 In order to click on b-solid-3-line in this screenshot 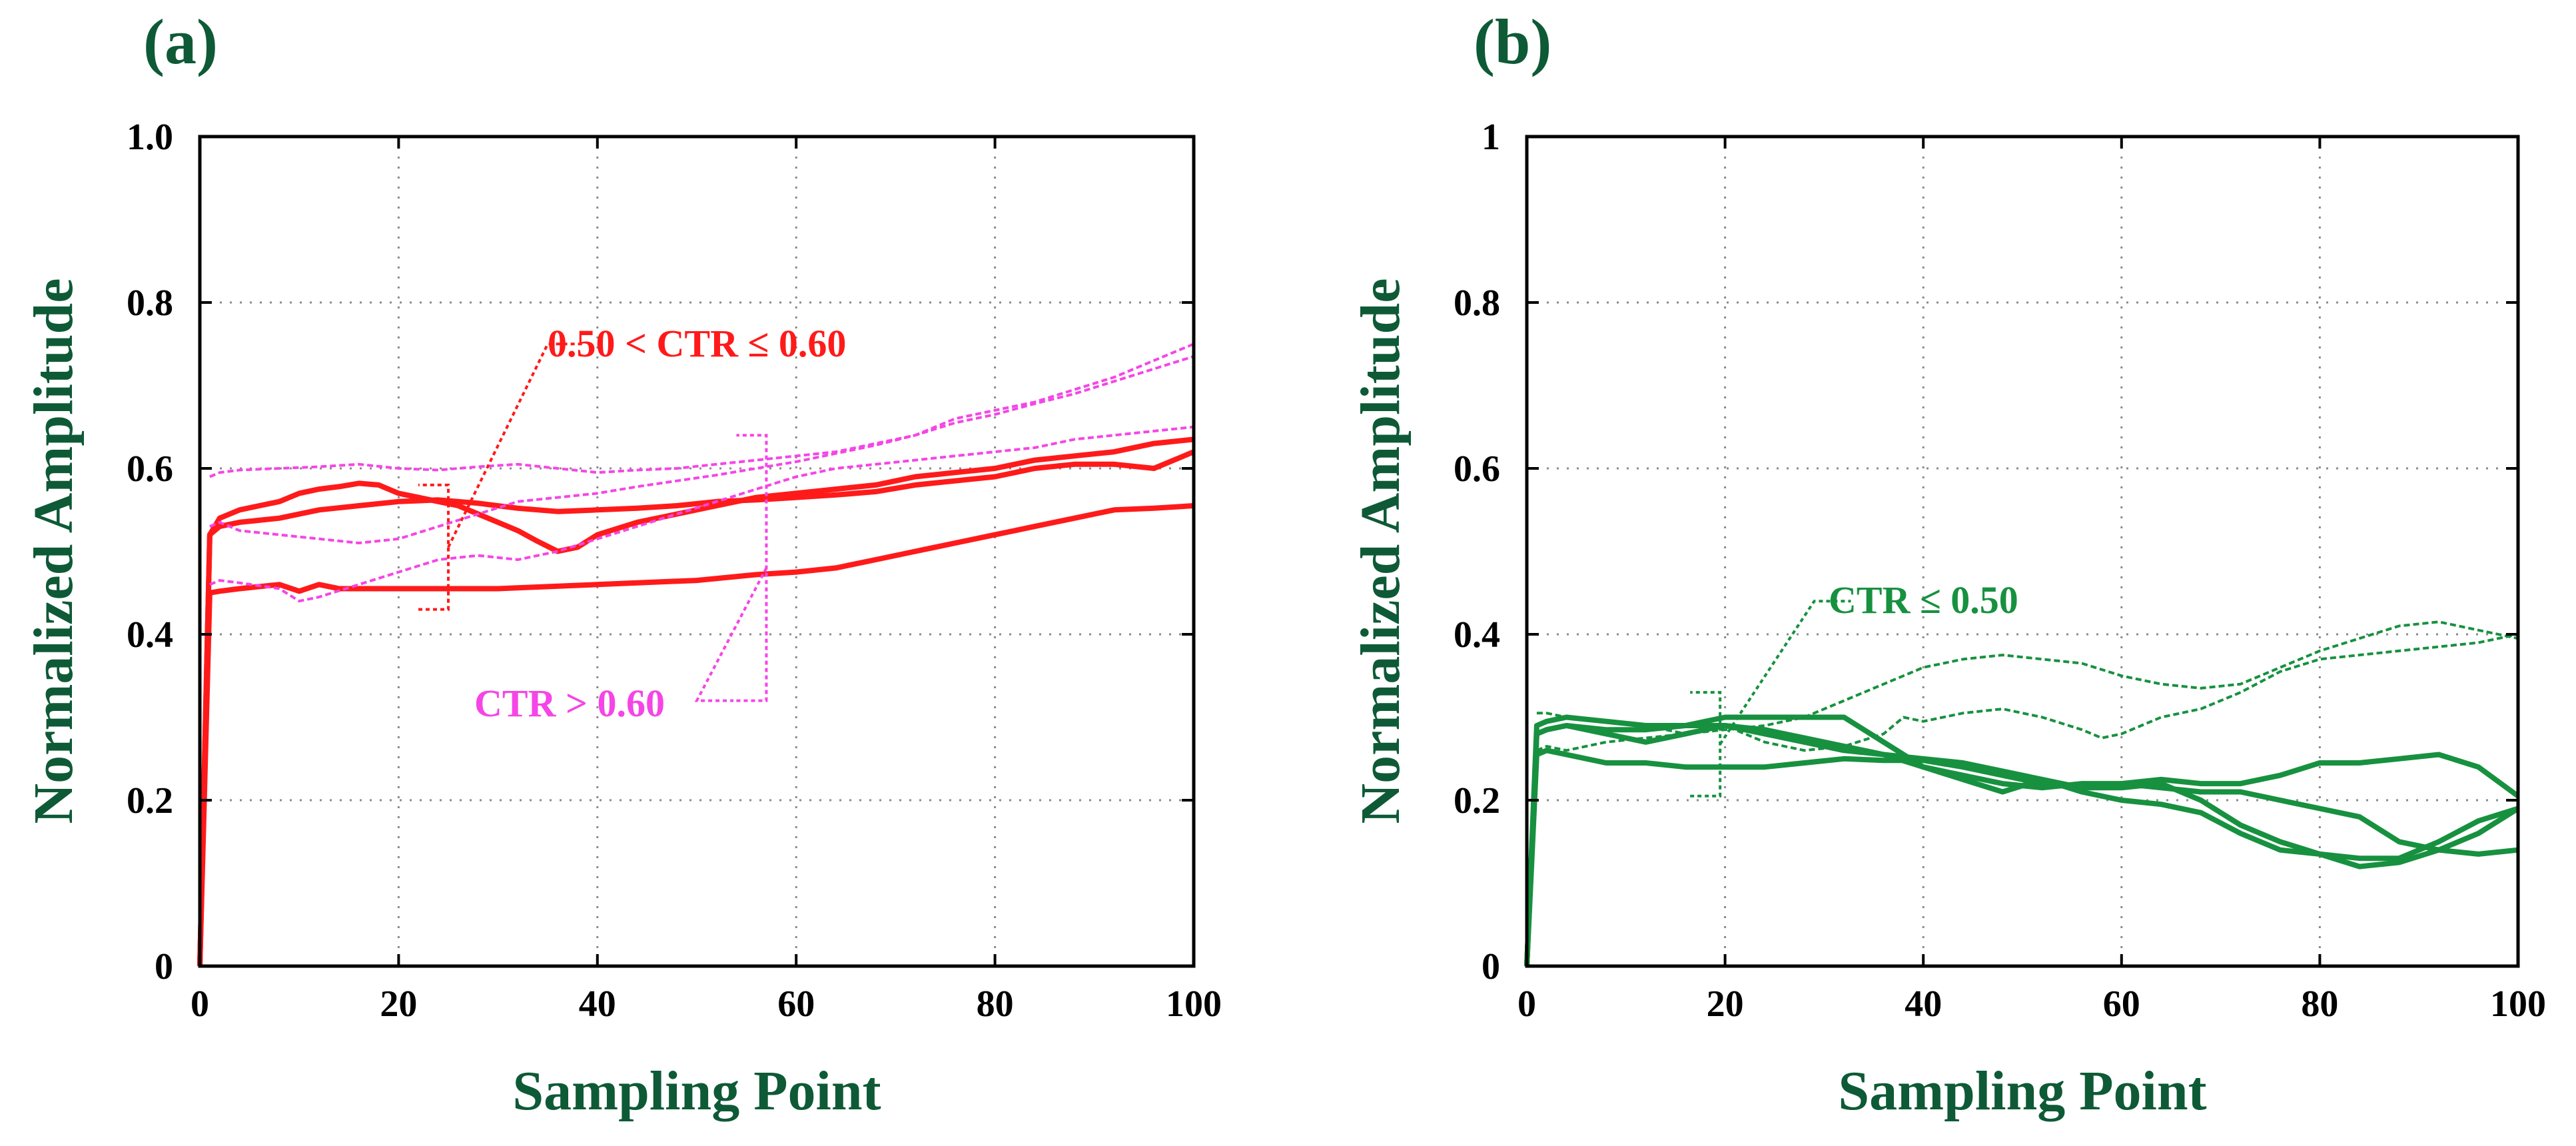, I will do `click(2022, 858)`.